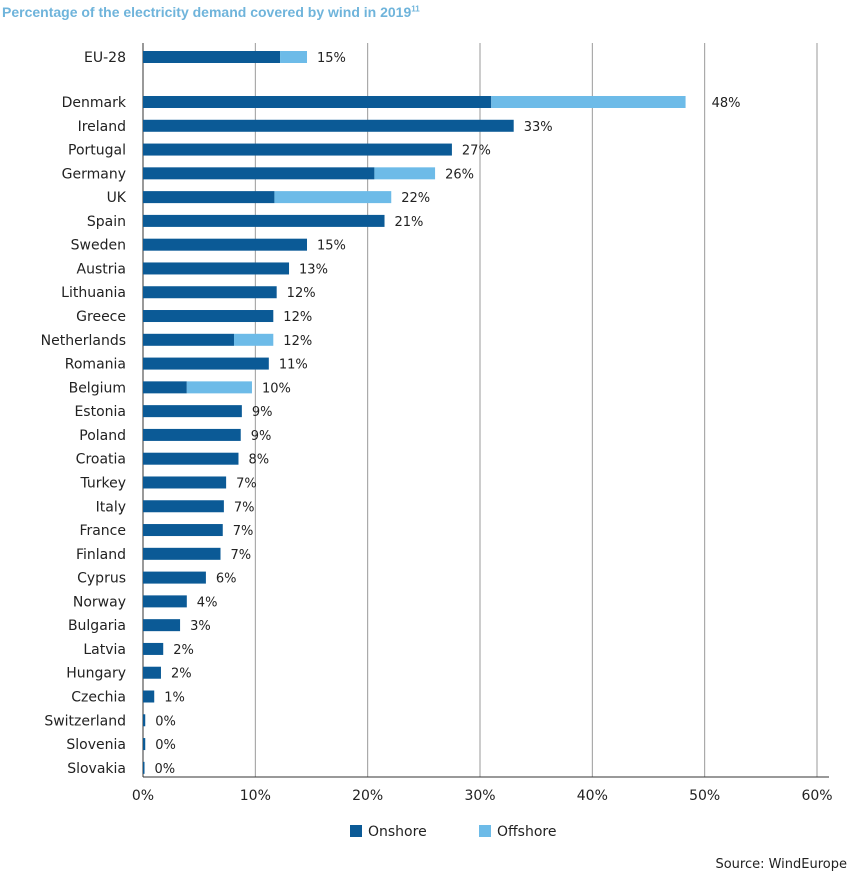 The image size is (853, 884). I want to click on category-label: Italy, so click(111, 507).